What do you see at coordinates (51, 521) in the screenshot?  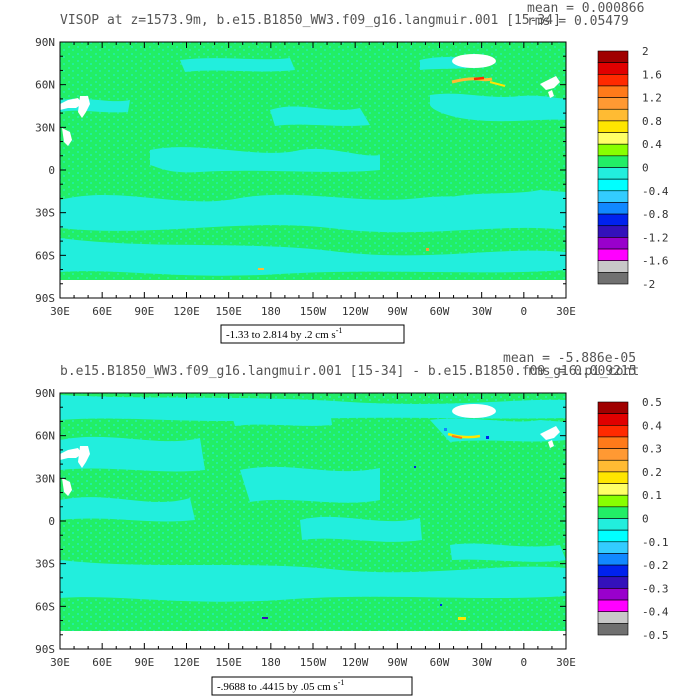 I see `y-tick-label: 0` at bounding box center [51, 521].